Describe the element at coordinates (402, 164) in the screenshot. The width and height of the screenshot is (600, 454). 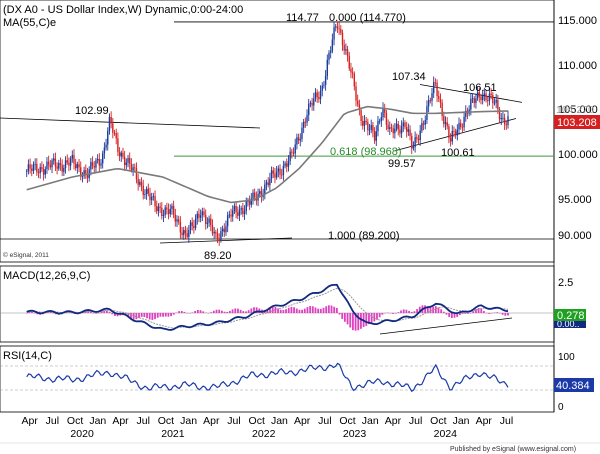
I see `annot-low-2023: 99.57` at that location.